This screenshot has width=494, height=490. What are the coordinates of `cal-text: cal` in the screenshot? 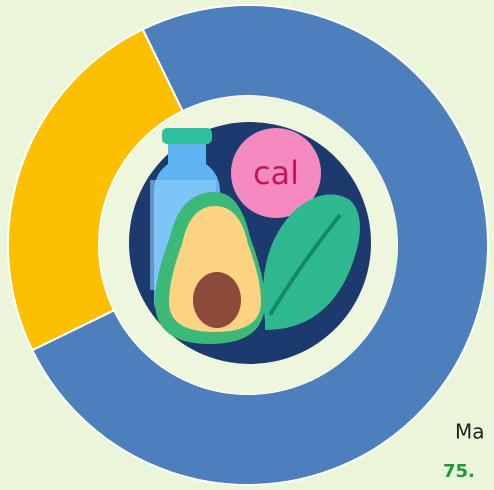 It's located at (276, 173).